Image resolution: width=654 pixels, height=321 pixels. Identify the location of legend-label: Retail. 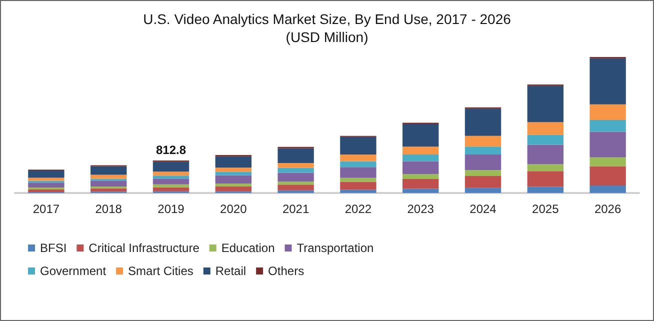
(230, 271).